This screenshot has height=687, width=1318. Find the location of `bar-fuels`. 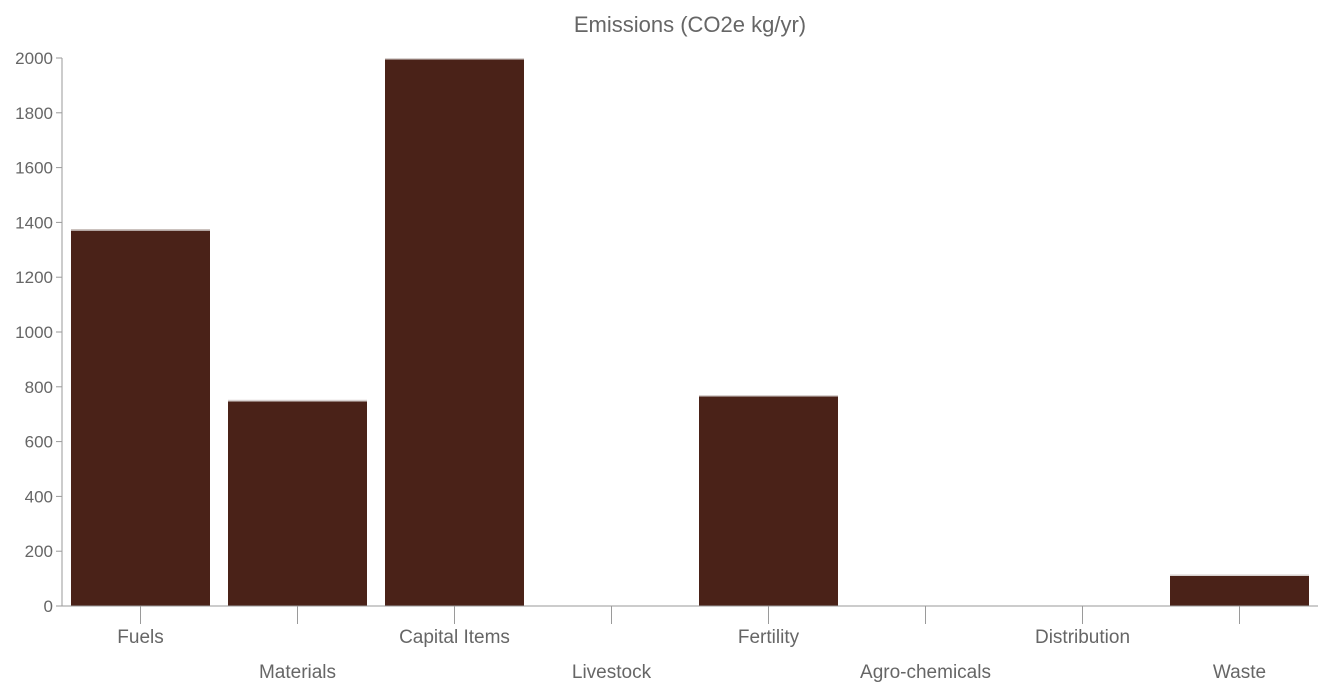

bar-fuels is located at coordinates (140, 417).